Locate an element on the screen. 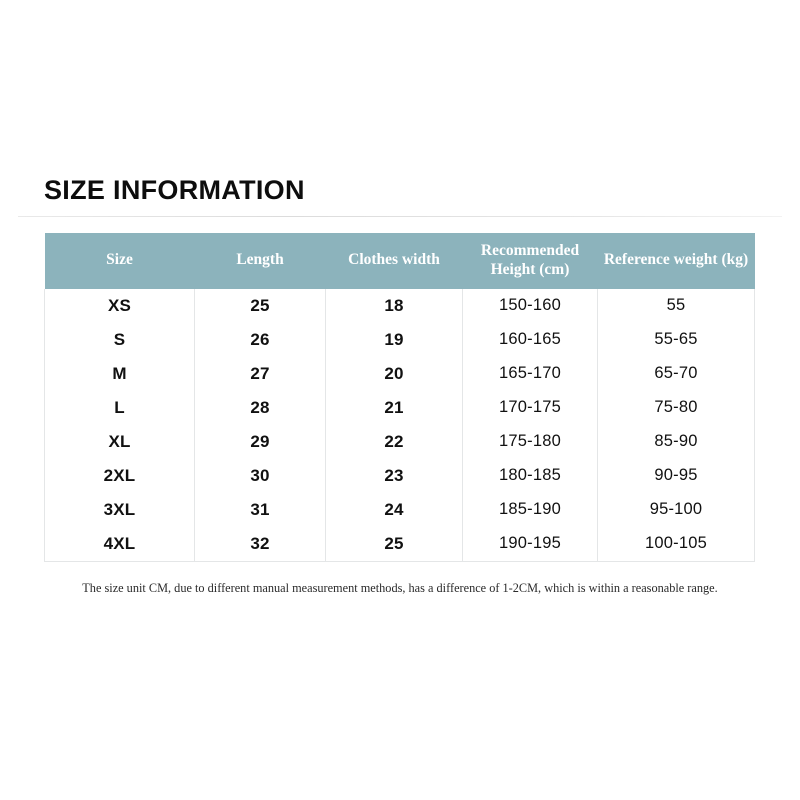 The height and width of the screenshot is (800, 800). cell-clothes-width: 25 is located at coordinates (394, 544).